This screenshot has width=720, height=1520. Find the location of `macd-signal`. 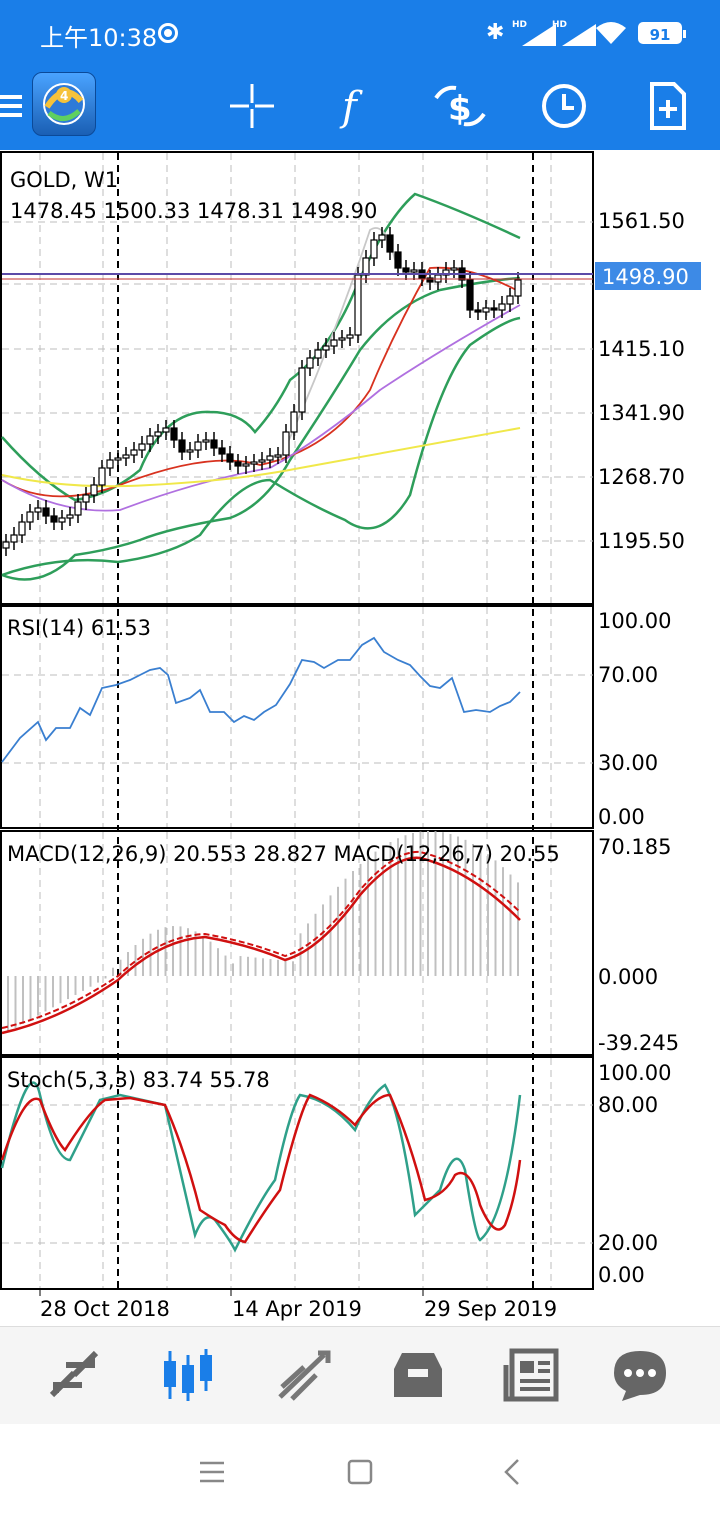

macd-signal is located at coordinates (261, 939).